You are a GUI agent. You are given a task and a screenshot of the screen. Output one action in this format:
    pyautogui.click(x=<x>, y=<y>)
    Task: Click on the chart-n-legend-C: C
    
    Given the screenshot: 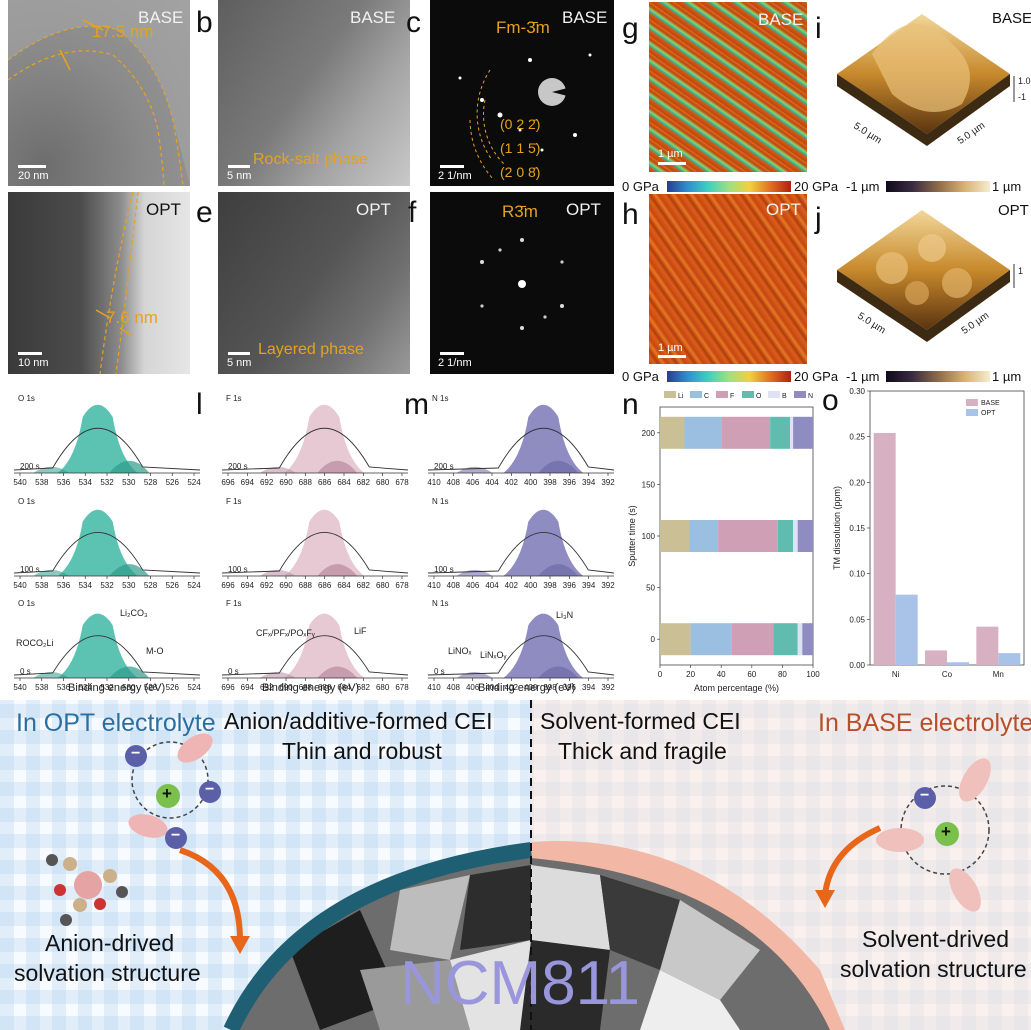 What is the action you would take?
    pyautogui.click(x=706, y=396)
    